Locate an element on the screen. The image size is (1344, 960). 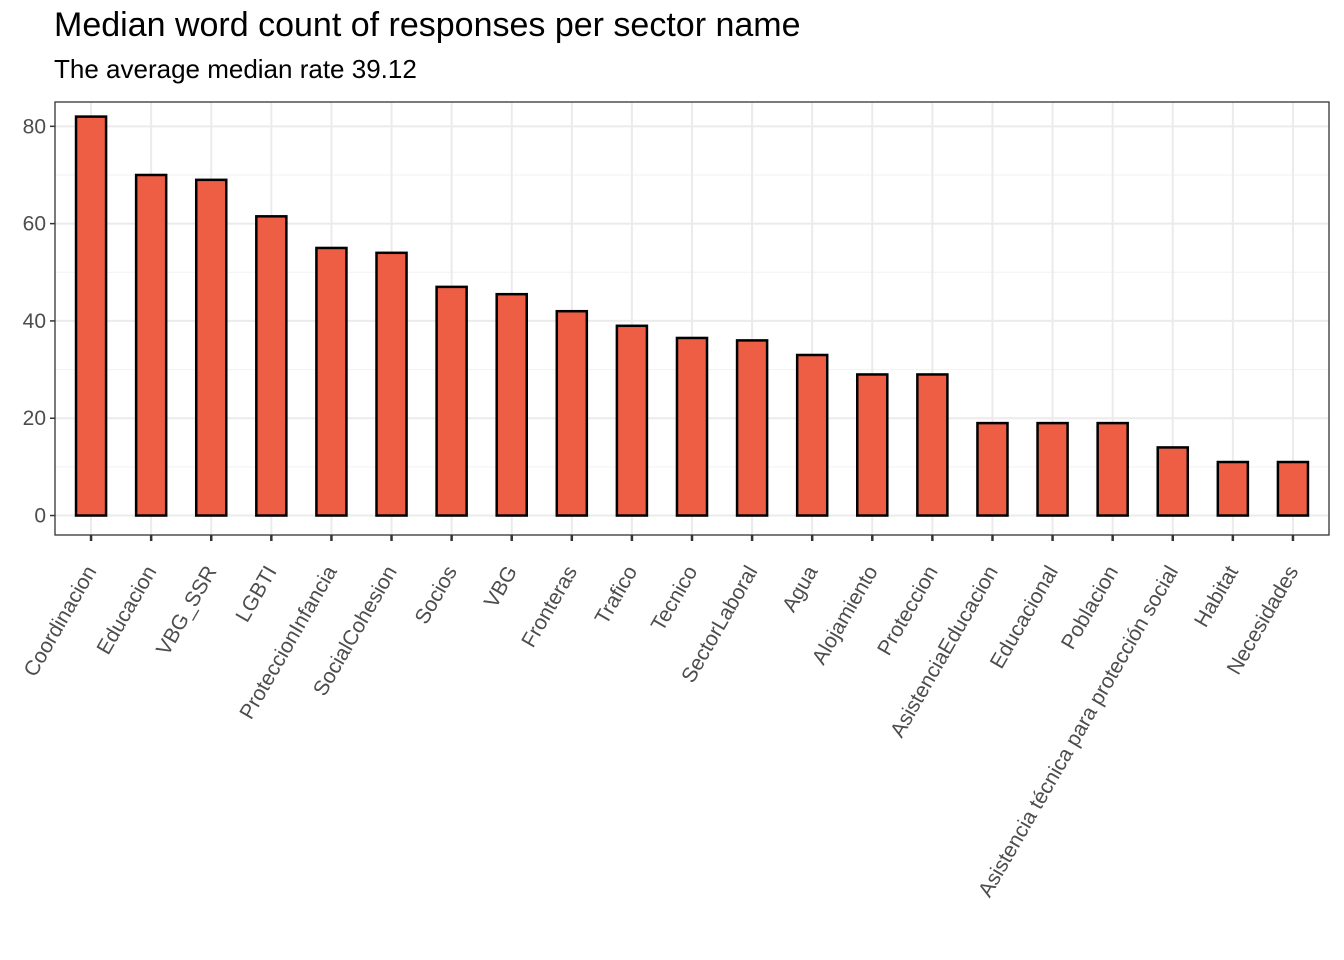
x-tick-label: Habitat is located at coordinates (1216, 596).